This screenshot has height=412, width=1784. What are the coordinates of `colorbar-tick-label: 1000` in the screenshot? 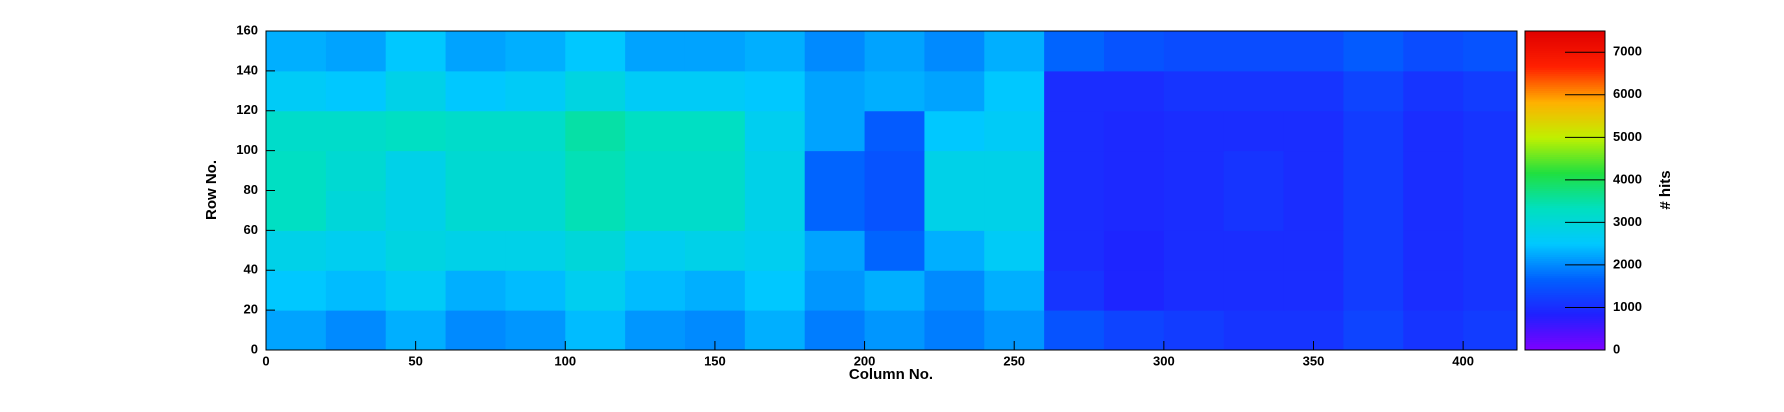 It's located at (1627, 306).